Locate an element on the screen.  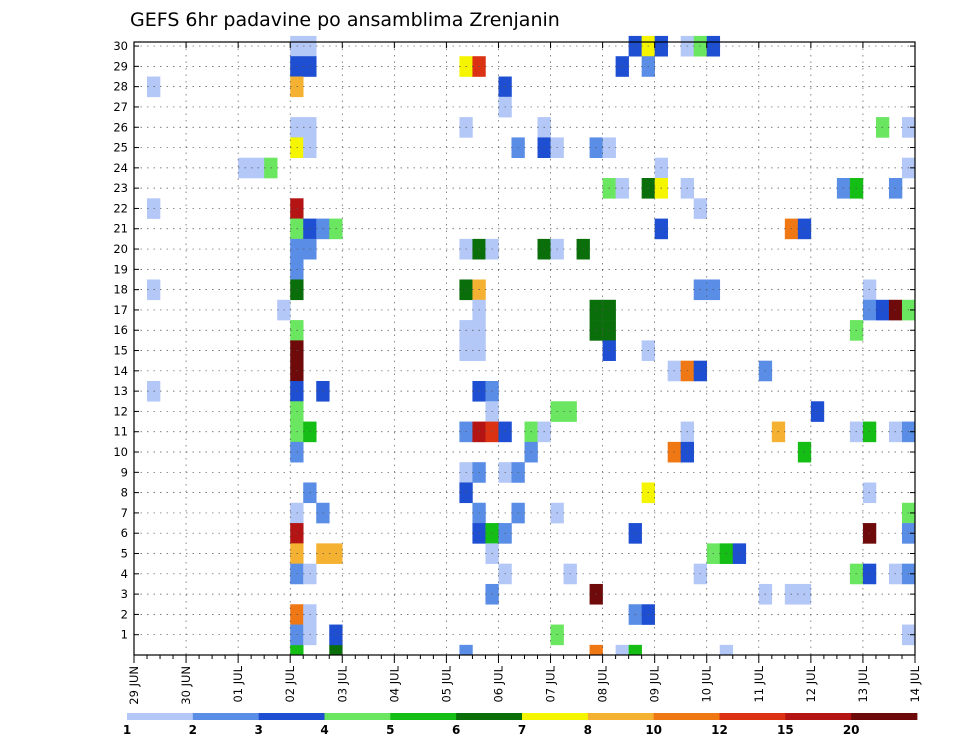
y-tick-label: 4 is located at coordinates (124, 574).